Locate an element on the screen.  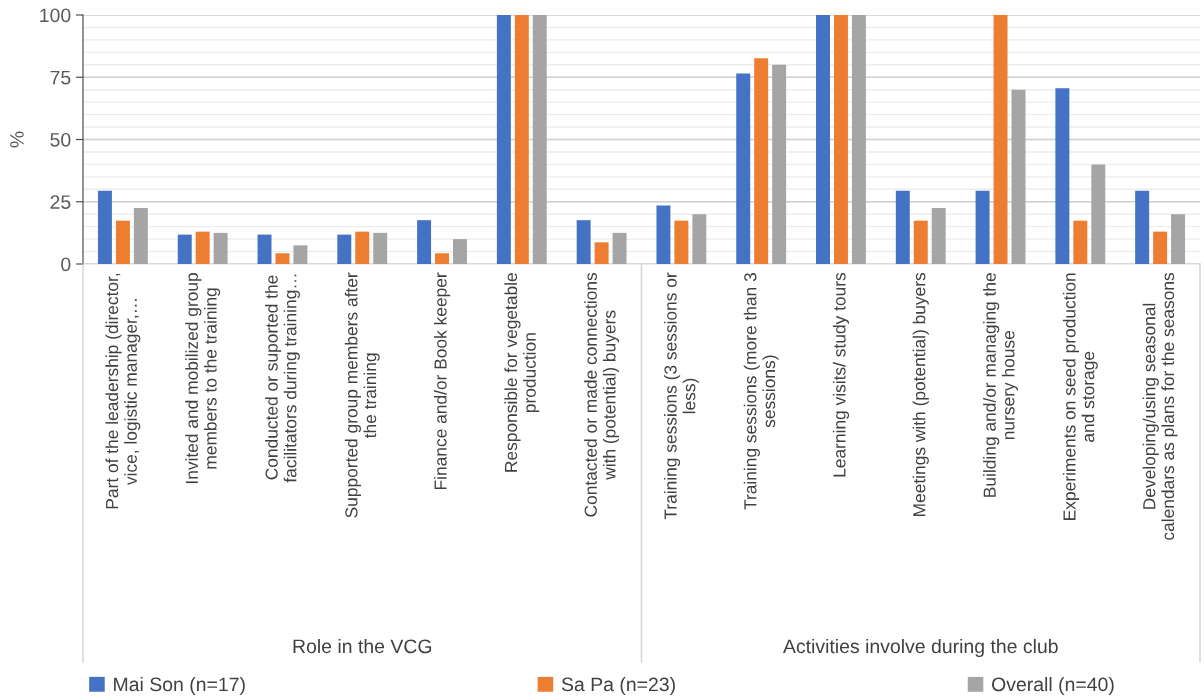
x-tick-label: Experiments on seed production and storage is located at coordinates (1080, 396).